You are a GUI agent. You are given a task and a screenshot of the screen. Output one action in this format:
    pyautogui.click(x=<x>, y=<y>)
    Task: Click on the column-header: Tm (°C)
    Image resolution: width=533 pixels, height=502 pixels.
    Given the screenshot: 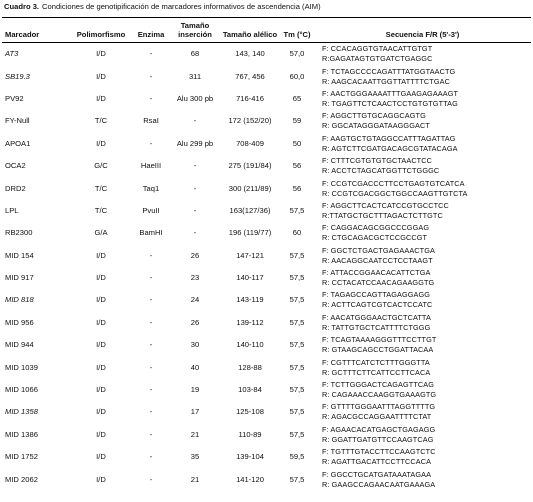 What is the action you would take?
    pyautogui.click(x=297, y=30)
    